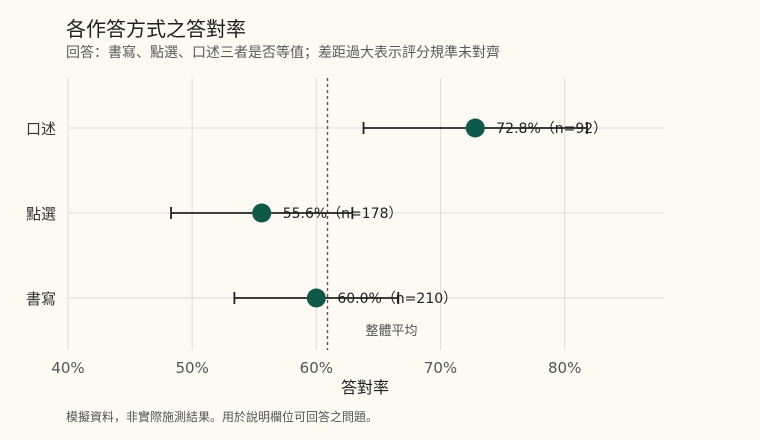 The width and height of the screenshot is (760, 440). I want to click on chart-caption: 模擬資料，非實際施測結果。用於說明欄位可回答之問題。, so click(222, 416).